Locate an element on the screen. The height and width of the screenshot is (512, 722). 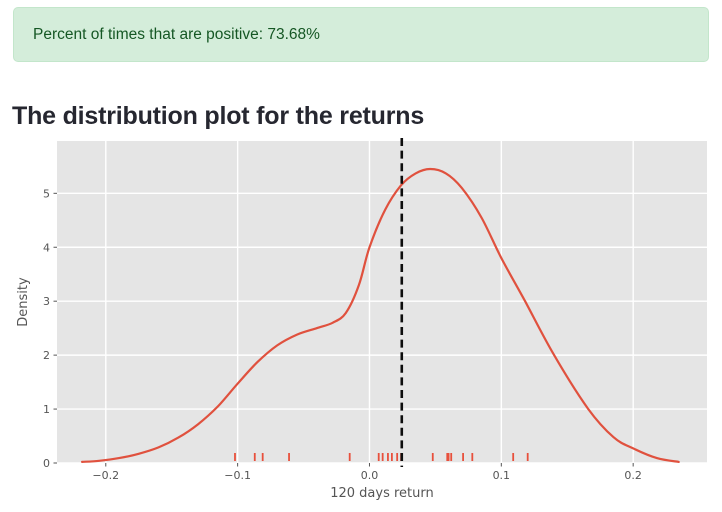
x-tick-labels: −0.2 −0.1 0.0 0.1 0.2 is located at coordinates (366, 475).